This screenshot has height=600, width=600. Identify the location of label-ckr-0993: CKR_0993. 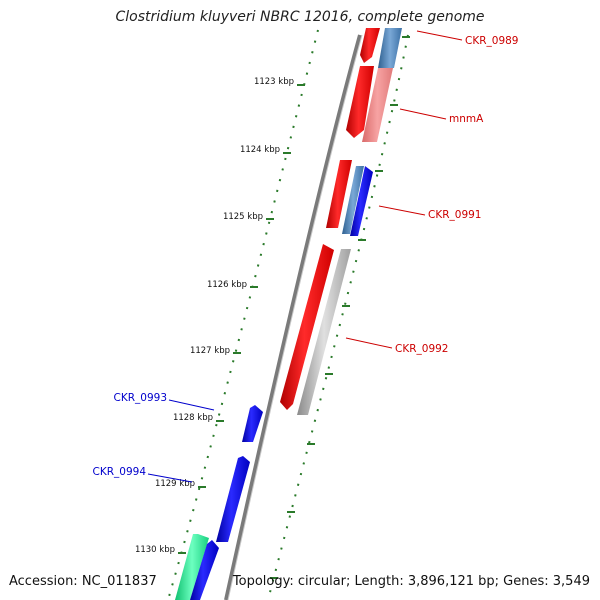
(164, 401).